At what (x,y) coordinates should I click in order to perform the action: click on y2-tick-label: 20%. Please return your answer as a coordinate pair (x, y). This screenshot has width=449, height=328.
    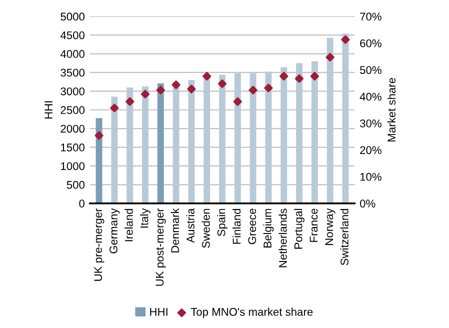
    Looking at the image, I should click on (371, 150).